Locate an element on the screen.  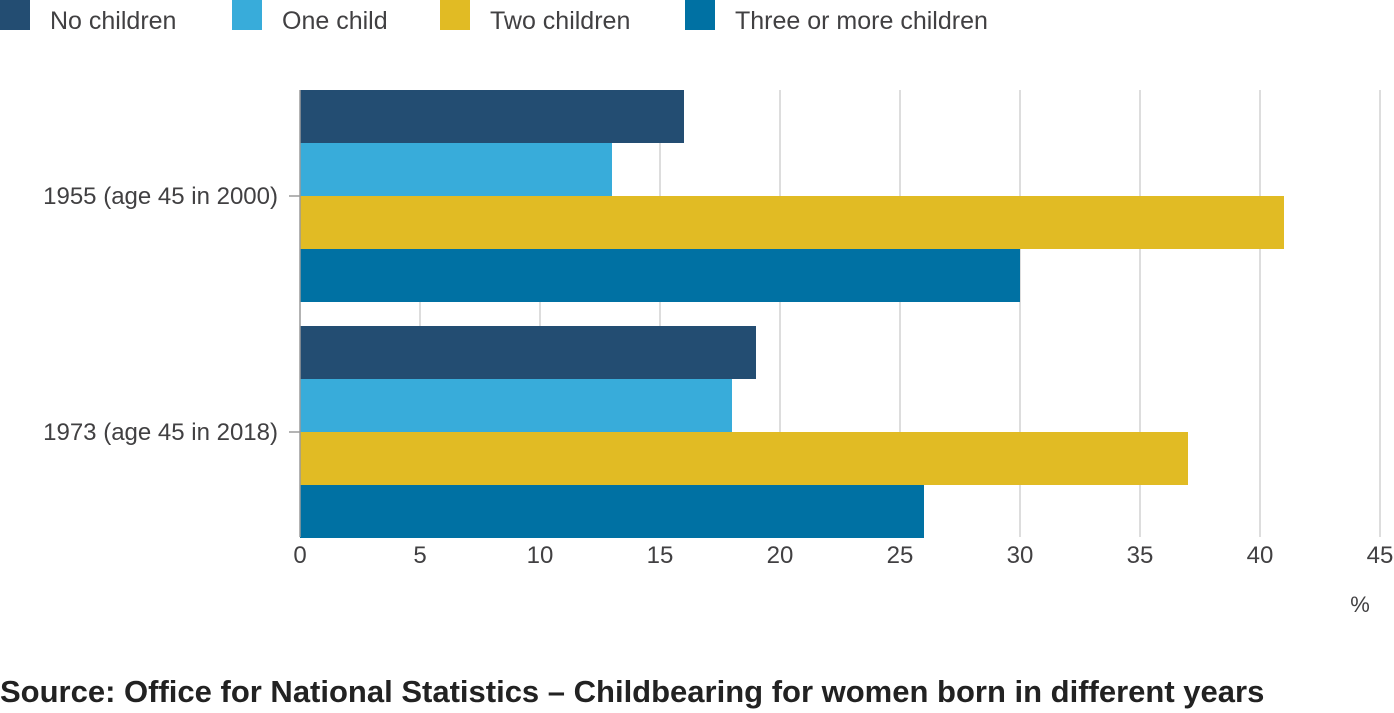
legend-label-one-child: One child is located at coordinates (335, 21).